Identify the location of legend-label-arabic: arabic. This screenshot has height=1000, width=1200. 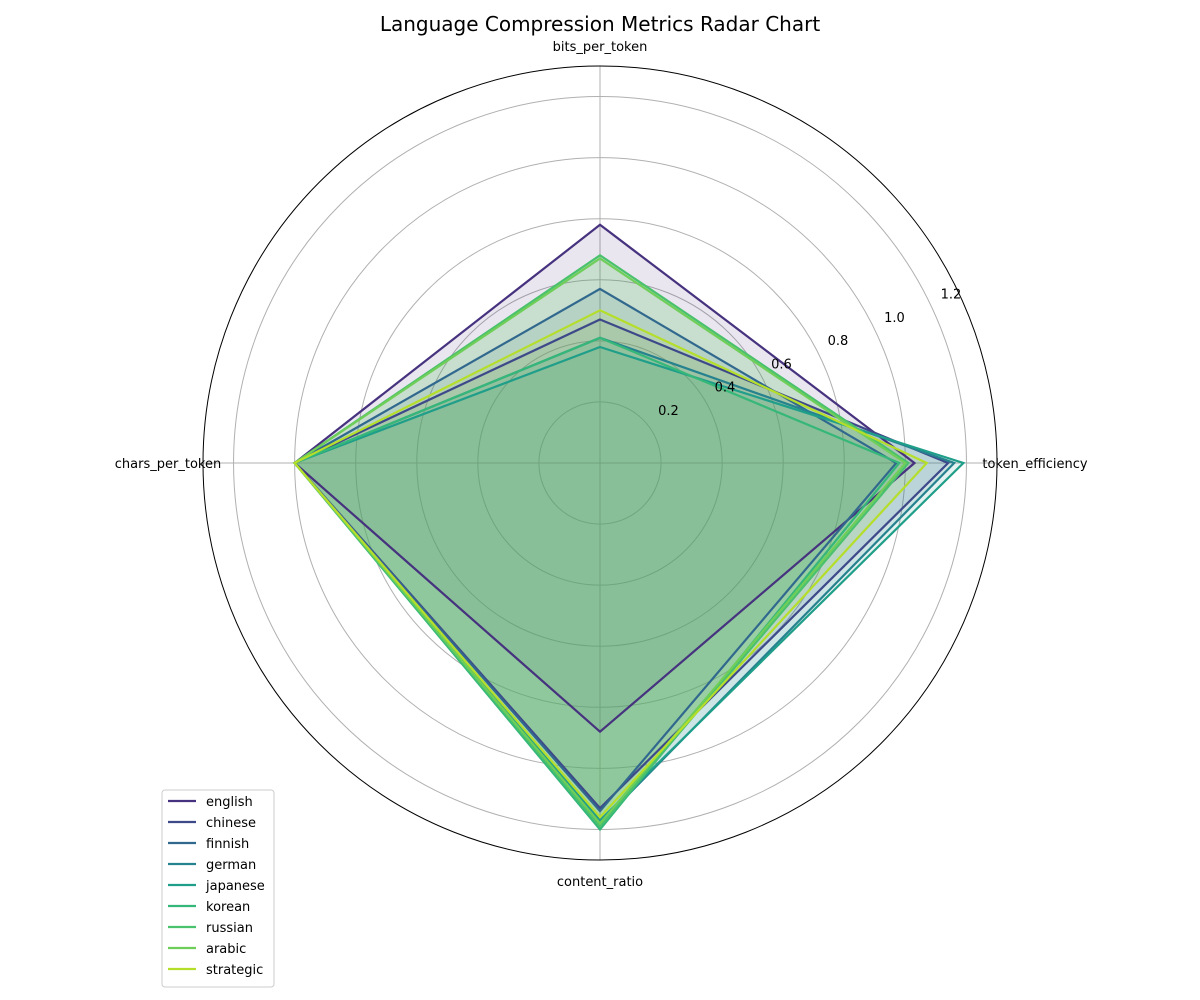
(226, 949).